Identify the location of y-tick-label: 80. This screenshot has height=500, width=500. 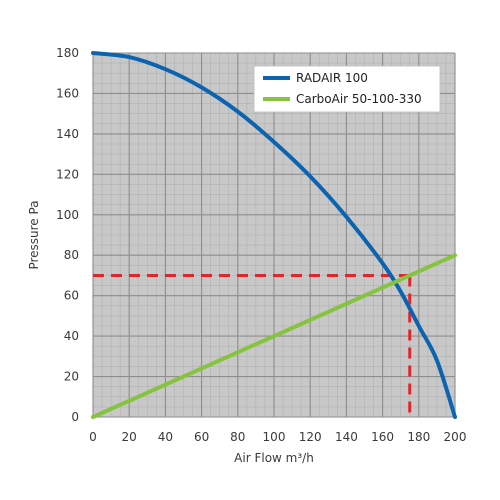
(71, 255).